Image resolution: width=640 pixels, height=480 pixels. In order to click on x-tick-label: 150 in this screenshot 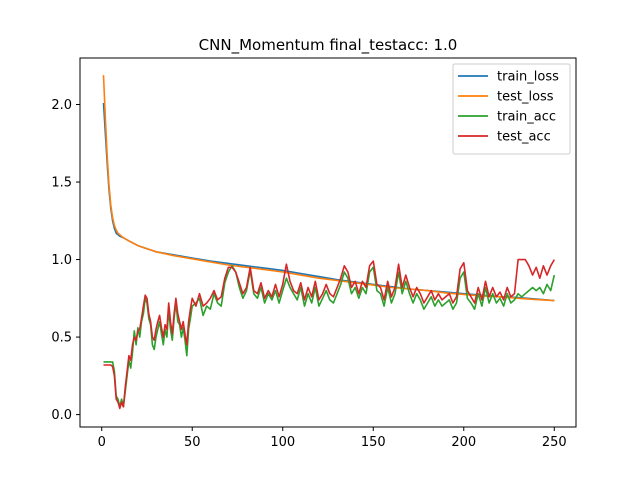, I will do `click(373, 442)`.